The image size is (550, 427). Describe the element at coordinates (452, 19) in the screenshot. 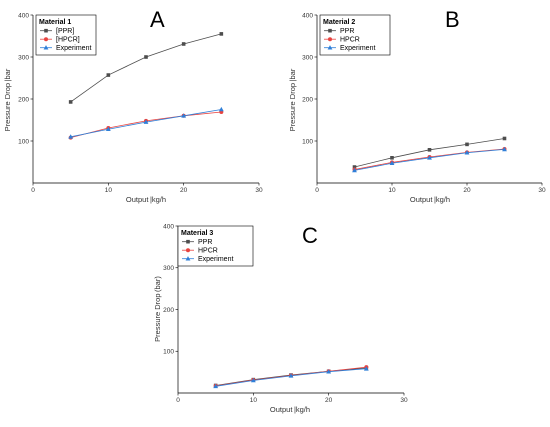

I see `panel-label-b: B` at that location.